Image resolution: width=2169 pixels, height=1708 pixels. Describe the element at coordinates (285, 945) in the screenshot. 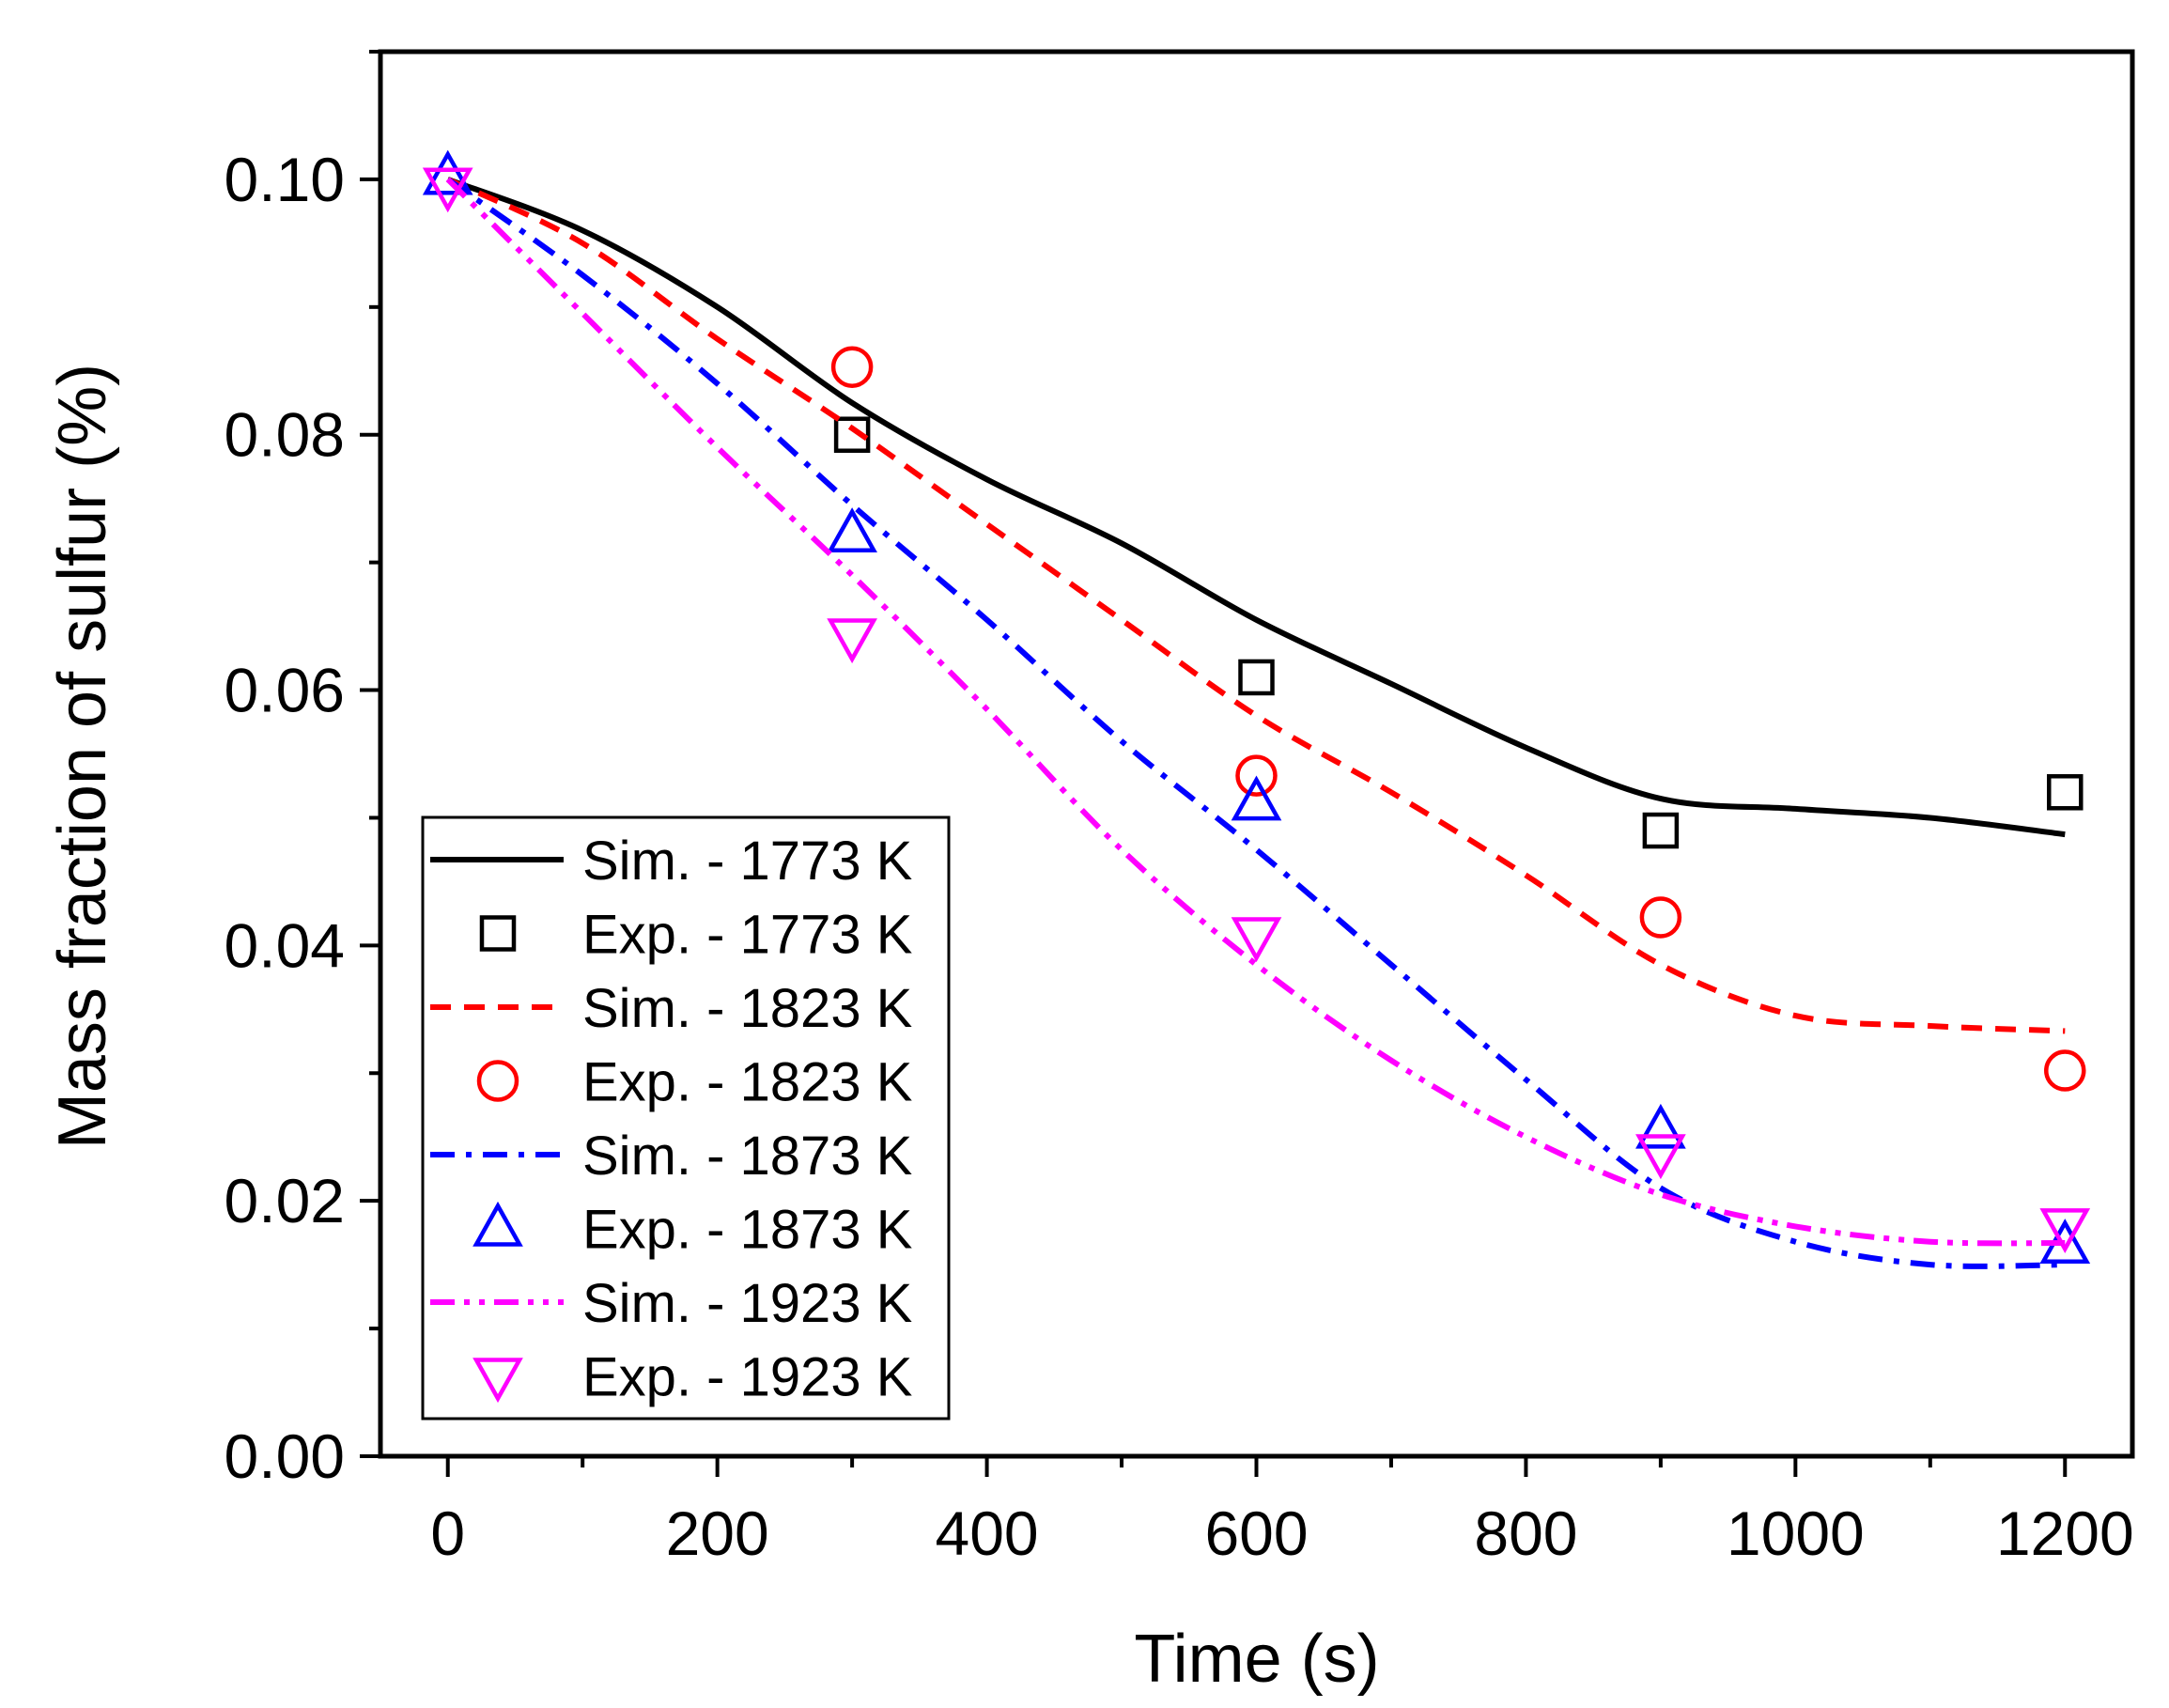

I see `y-tick-label: 0.04` at that location.